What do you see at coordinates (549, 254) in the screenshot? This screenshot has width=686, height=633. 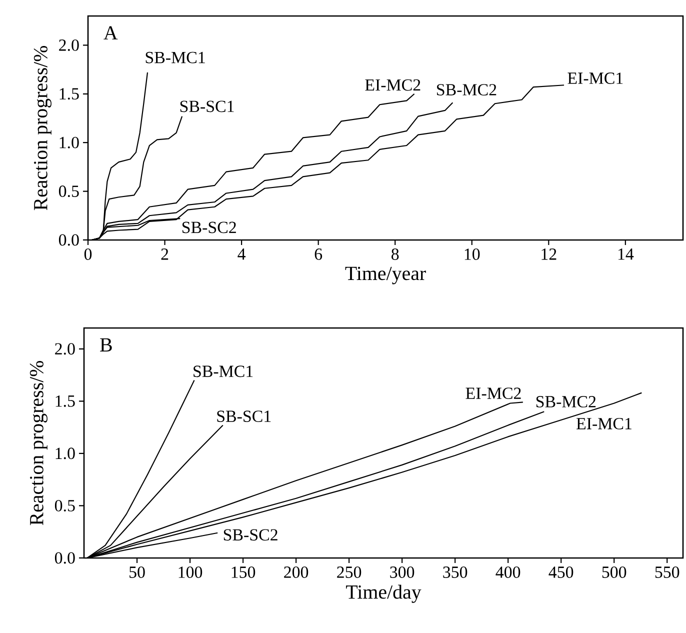 I see `x-tick-label: 12` at bounding box center [549, 254].